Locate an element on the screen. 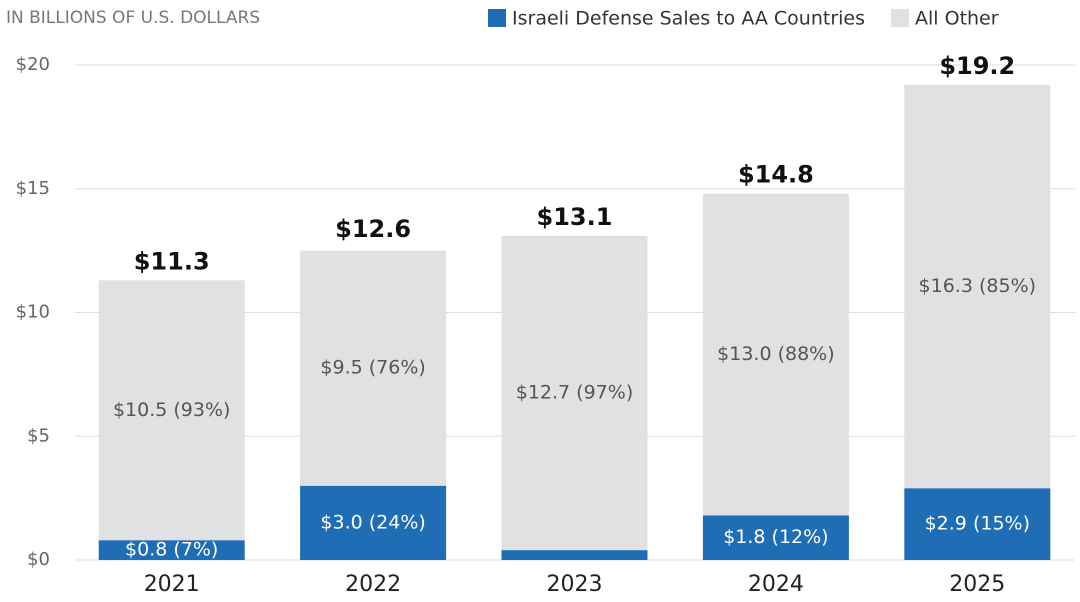  legend-label: Israeli Defense Sales to AA Countries is located at coordinates (688, 19).